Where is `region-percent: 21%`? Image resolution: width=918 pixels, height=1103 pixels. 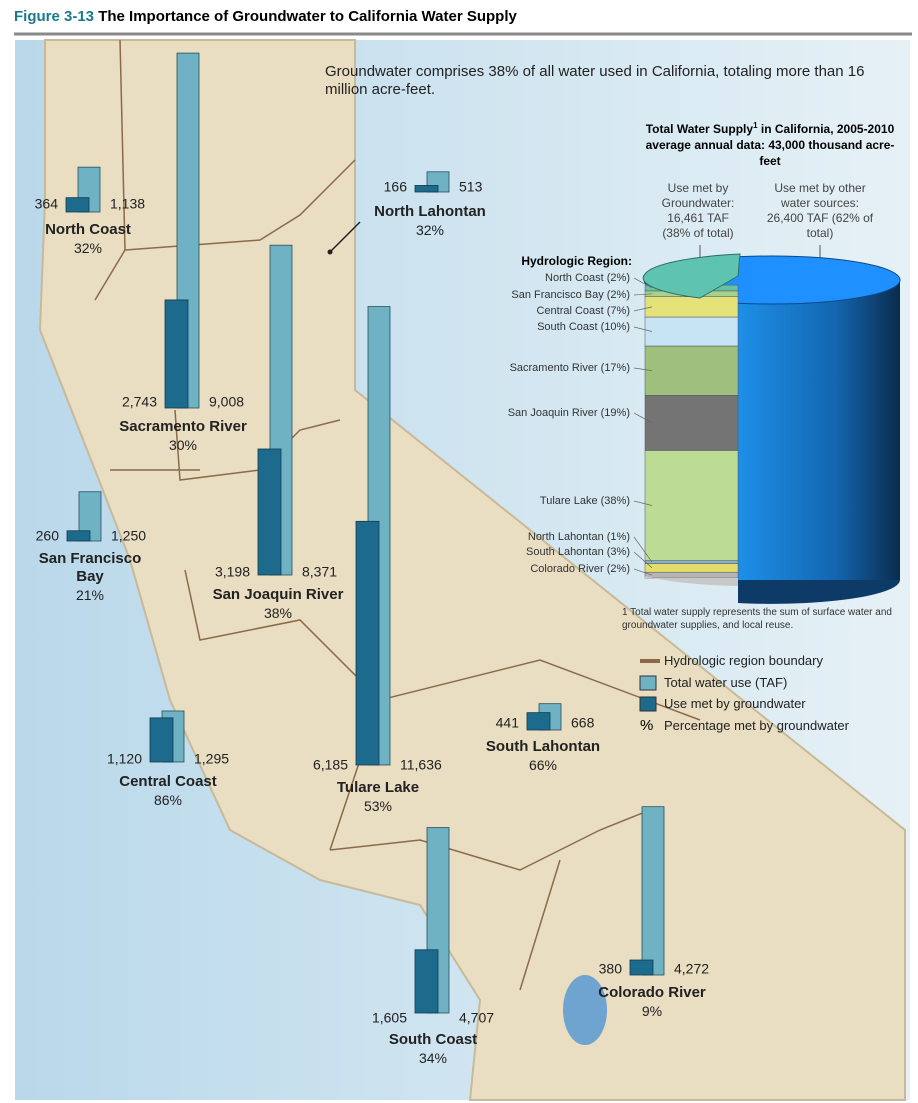
region-percent: 21% is located at coordinates (90, 595).